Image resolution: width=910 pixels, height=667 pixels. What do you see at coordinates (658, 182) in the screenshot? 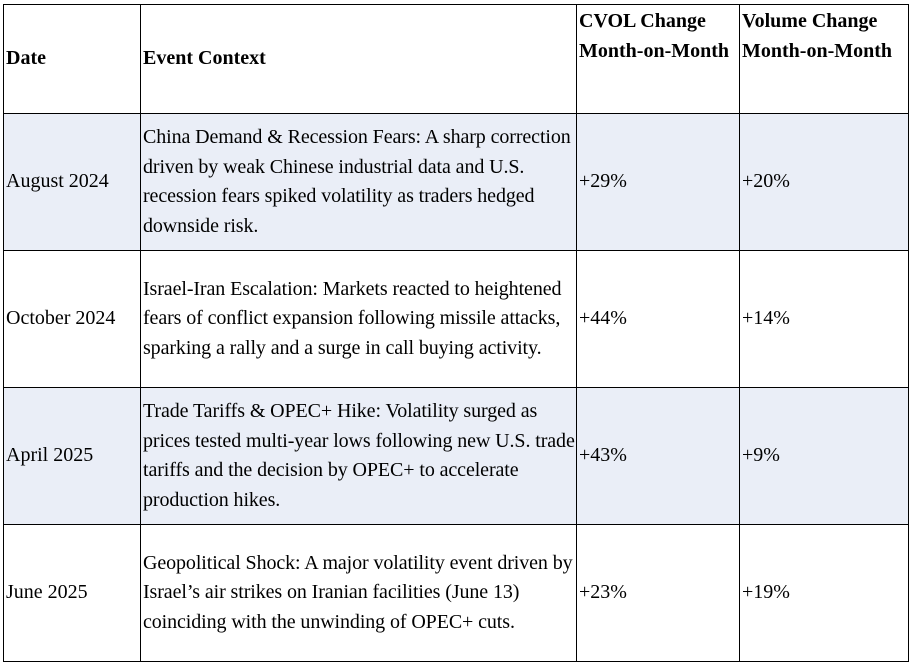
I see `cell-cvol-change: +29%` at bounding box center [658, 182].